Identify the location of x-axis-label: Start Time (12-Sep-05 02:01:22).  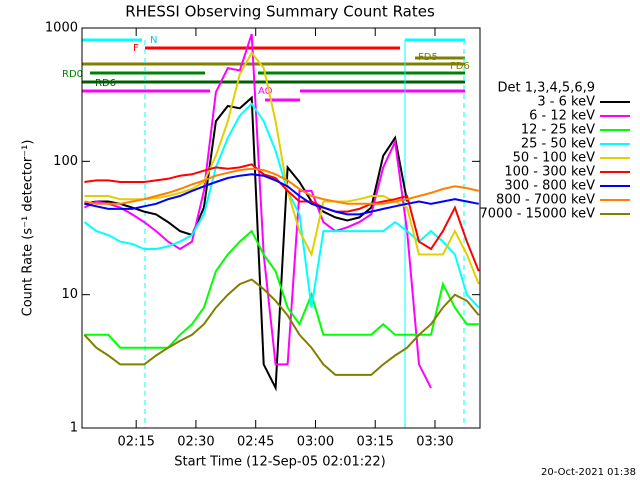
(279, 462).